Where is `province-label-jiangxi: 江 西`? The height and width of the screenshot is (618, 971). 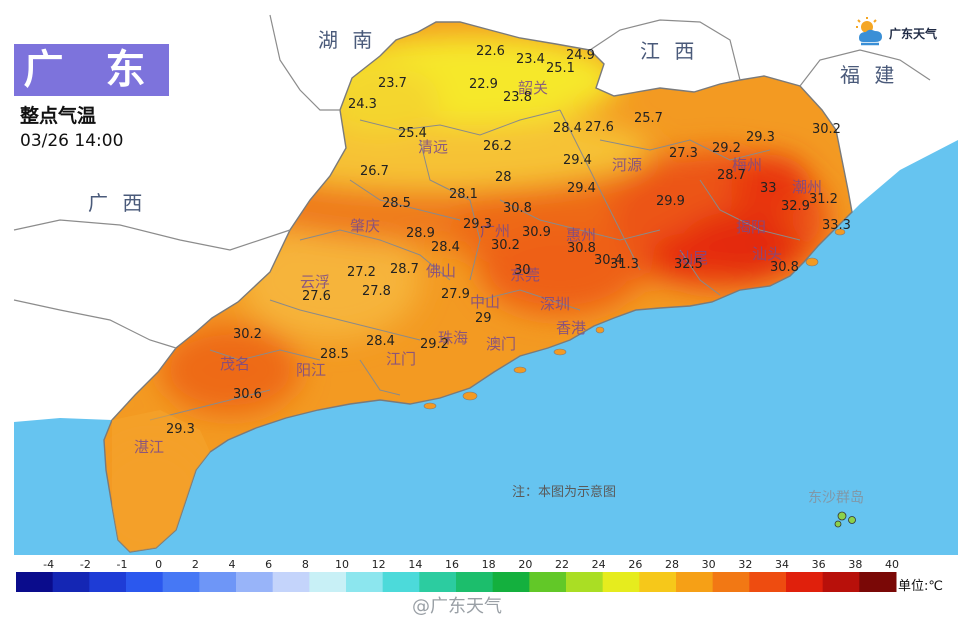 province-label-jiangxi: 江 西 is located at coordinates (669, 51).